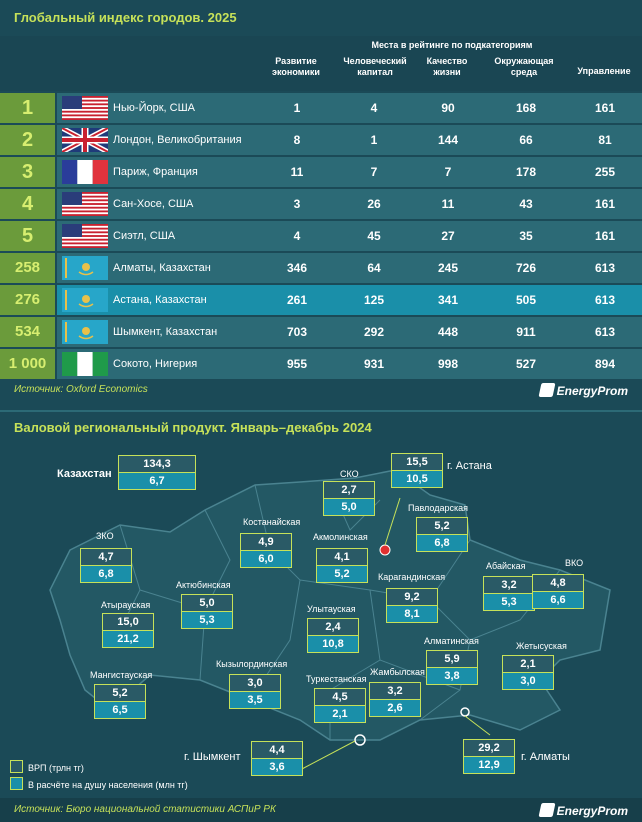 The image size is (642, 822). I want to click on per-capita-value: 6,0, so click(266, 558).